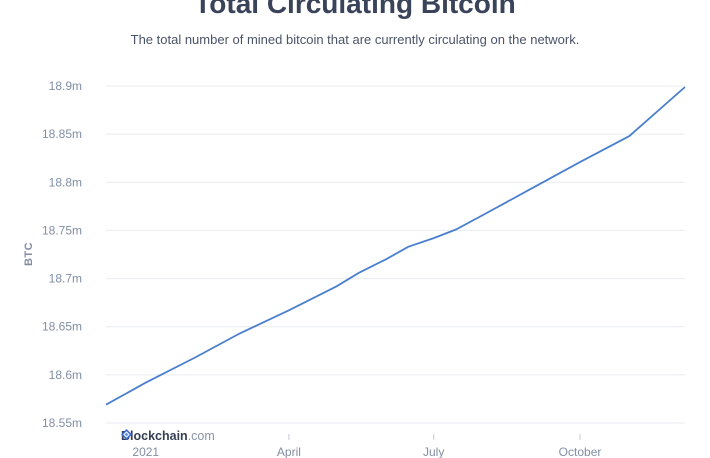  What do you see at coordinates (289, 451) in the screenshot?
I see `x-tick-label: April` at bounding box center [289, 451].